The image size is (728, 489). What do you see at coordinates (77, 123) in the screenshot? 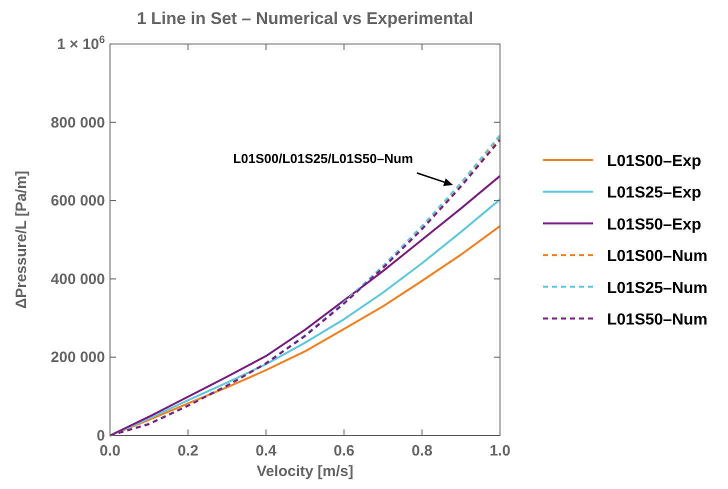
I see `y-tick-label: 800 000` at bounding box center [77, 123].